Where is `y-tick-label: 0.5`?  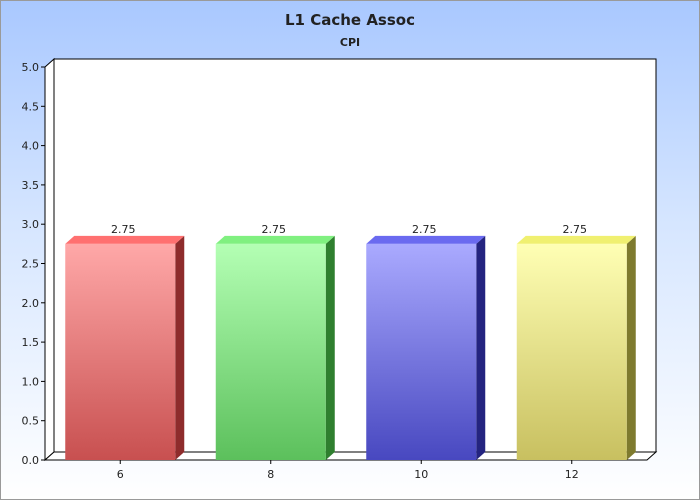 y-tick-label: 0.5 is located at coordinates (31, 421).